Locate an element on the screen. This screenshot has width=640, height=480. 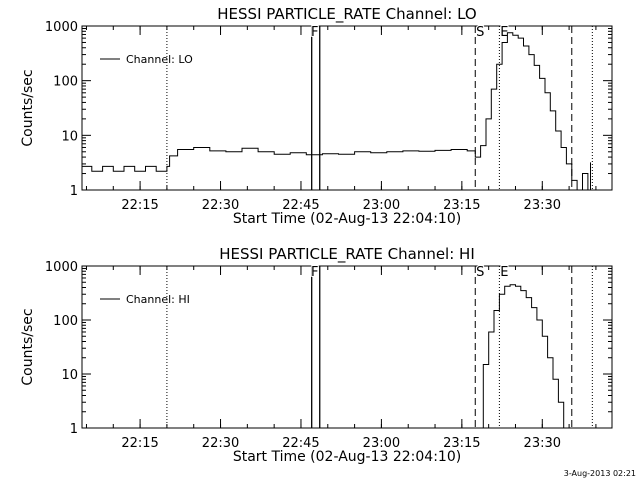
panel1-y-tick-label: 1000 is located at coordinates (61, 27).